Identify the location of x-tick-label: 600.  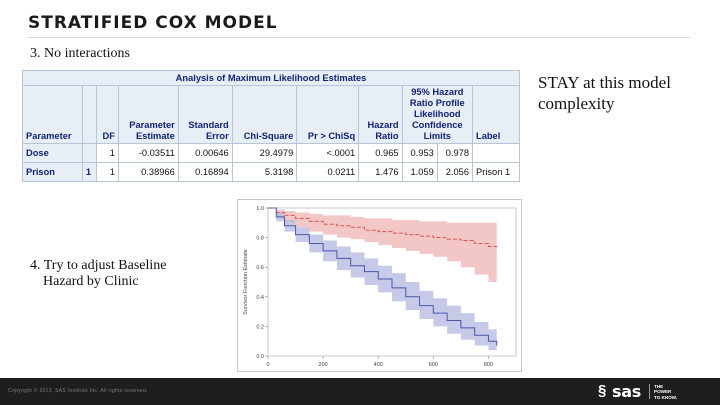
(433, 365).